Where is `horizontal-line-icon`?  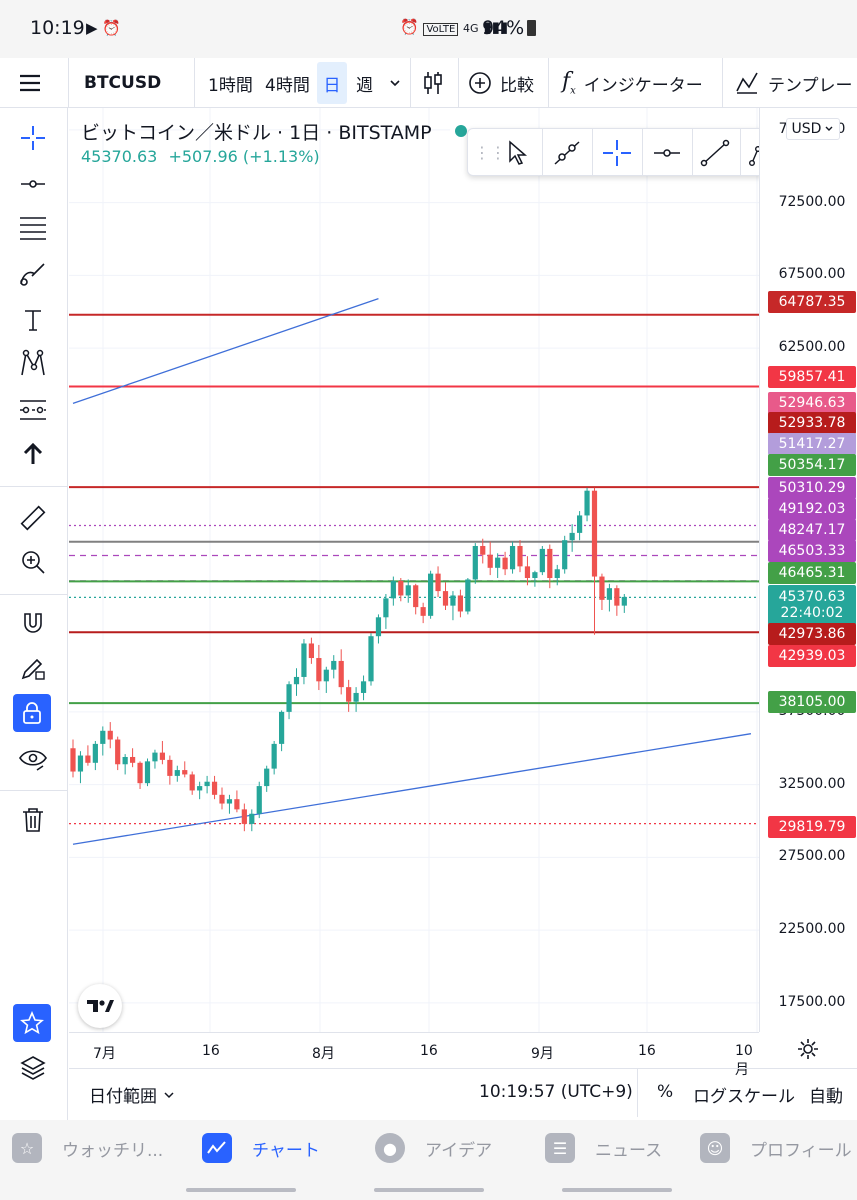 horizontal-line-icon is located at coordinates (667, 153).